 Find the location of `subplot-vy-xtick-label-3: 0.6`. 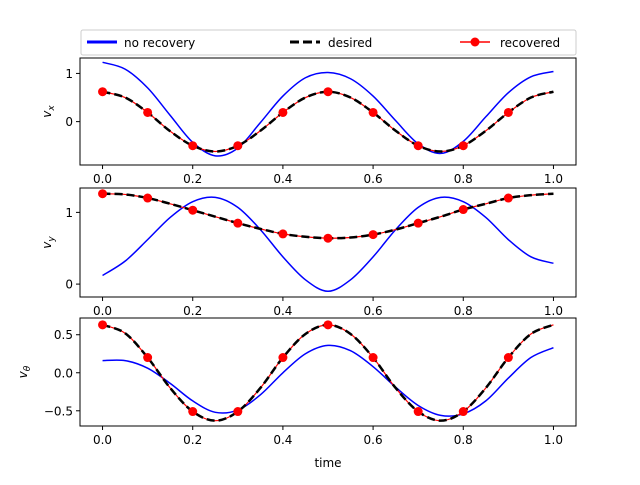

subplot-vy-xtick-label-3: 0.6 is located at coordinates (373, 311).